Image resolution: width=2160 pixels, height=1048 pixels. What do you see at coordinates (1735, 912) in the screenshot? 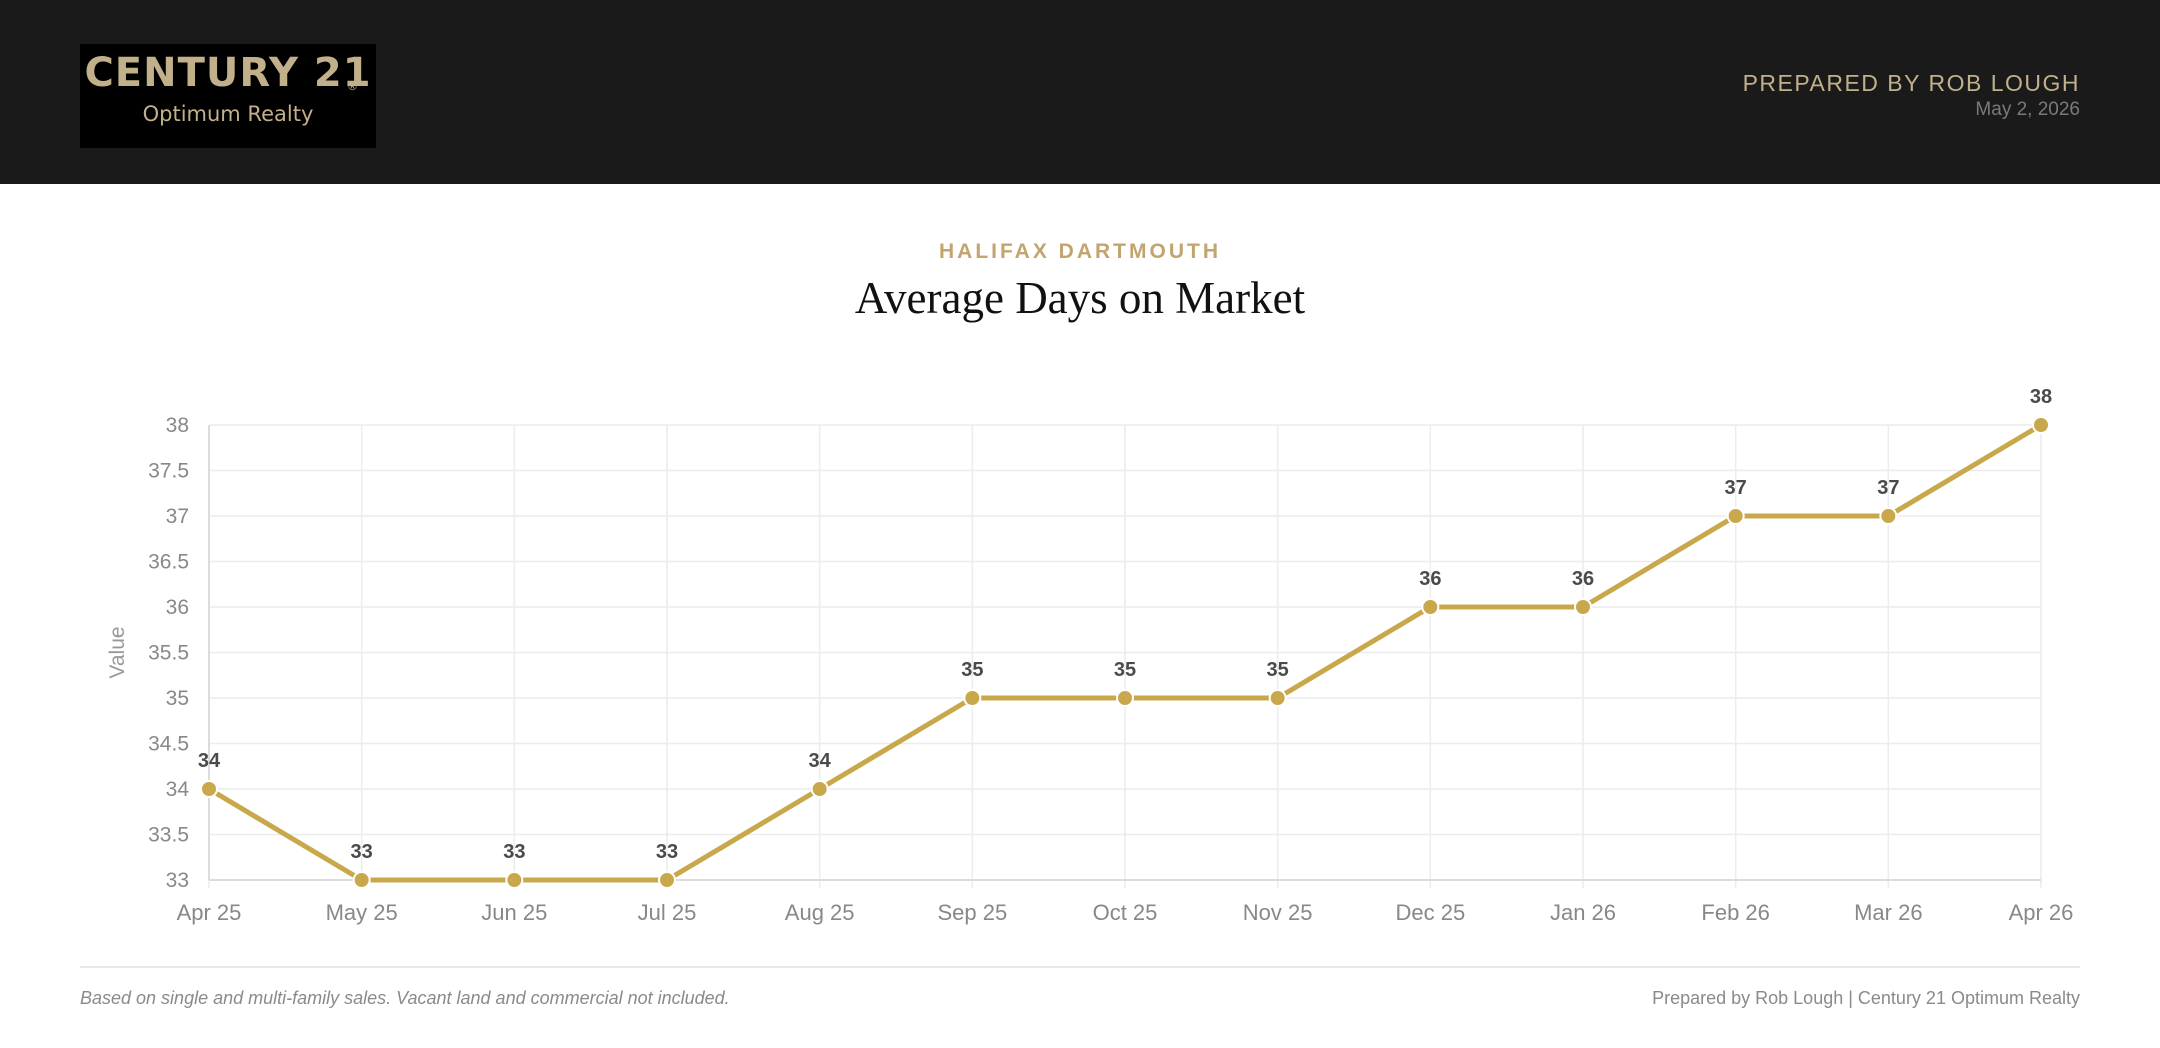
I see `x-tick-label: Feb 26` at bounding box center [1735, 912].